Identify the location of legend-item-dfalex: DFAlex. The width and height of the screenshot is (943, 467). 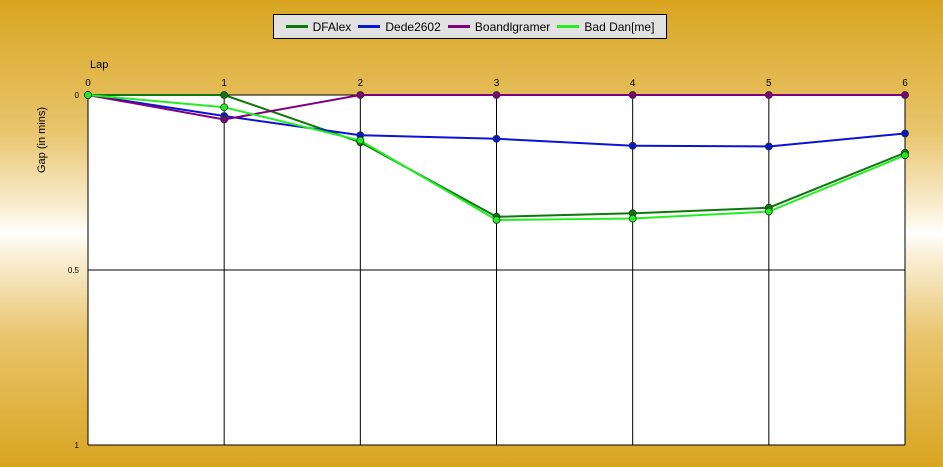
(318, 26).